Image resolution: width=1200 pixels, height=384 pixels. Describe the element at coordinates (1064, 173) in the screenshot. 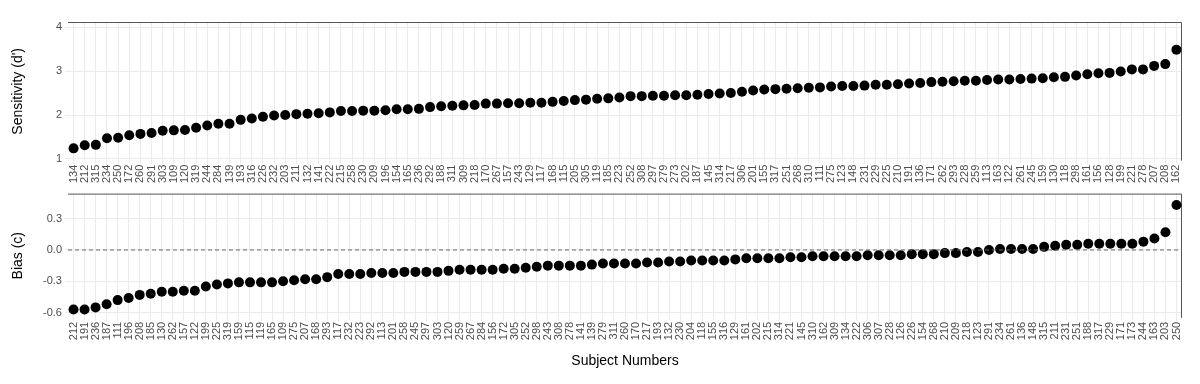

I see `x-tick-label: 118` at that location.